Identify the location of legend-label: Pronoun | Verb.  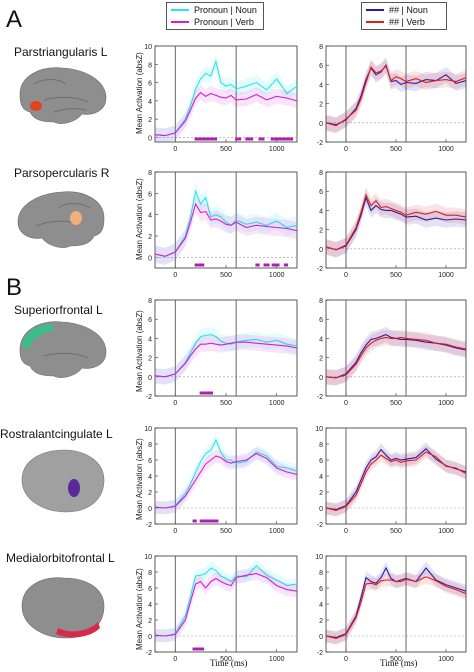
(224, 22).